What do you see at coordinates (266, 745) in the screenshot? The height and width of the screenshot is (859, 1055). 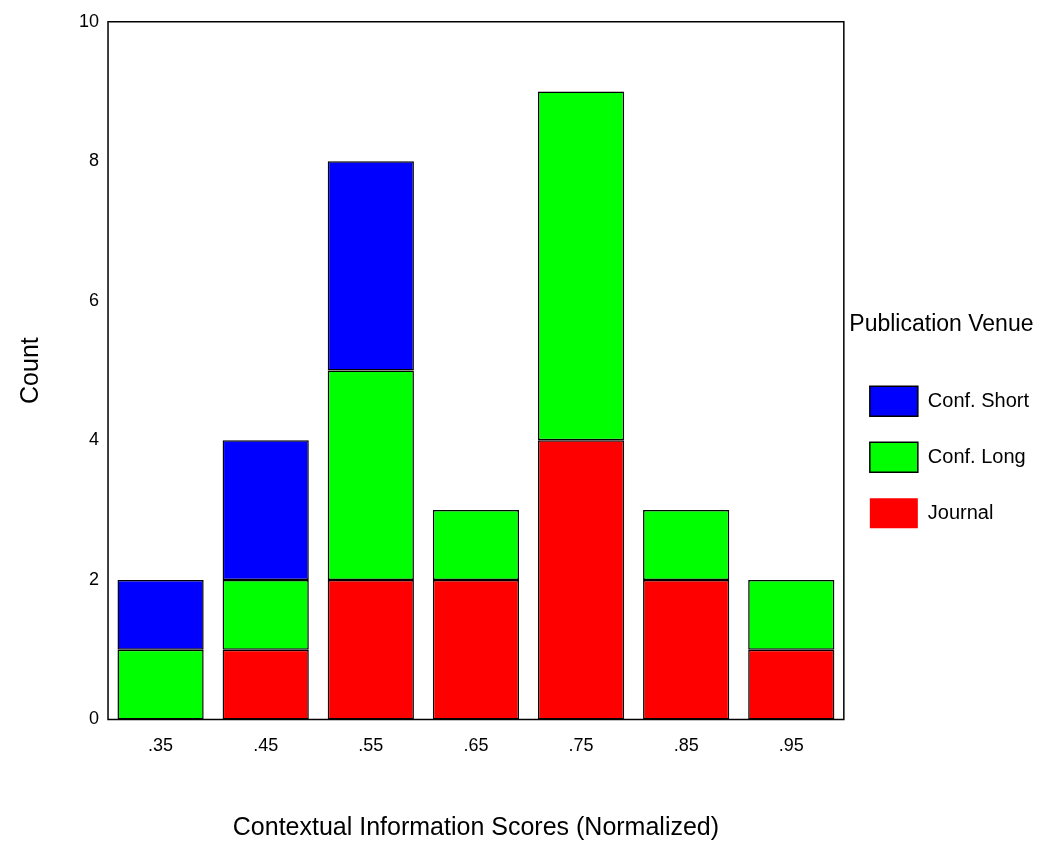 I see `x-tick-label: .45` at bounding box center [266, 745].